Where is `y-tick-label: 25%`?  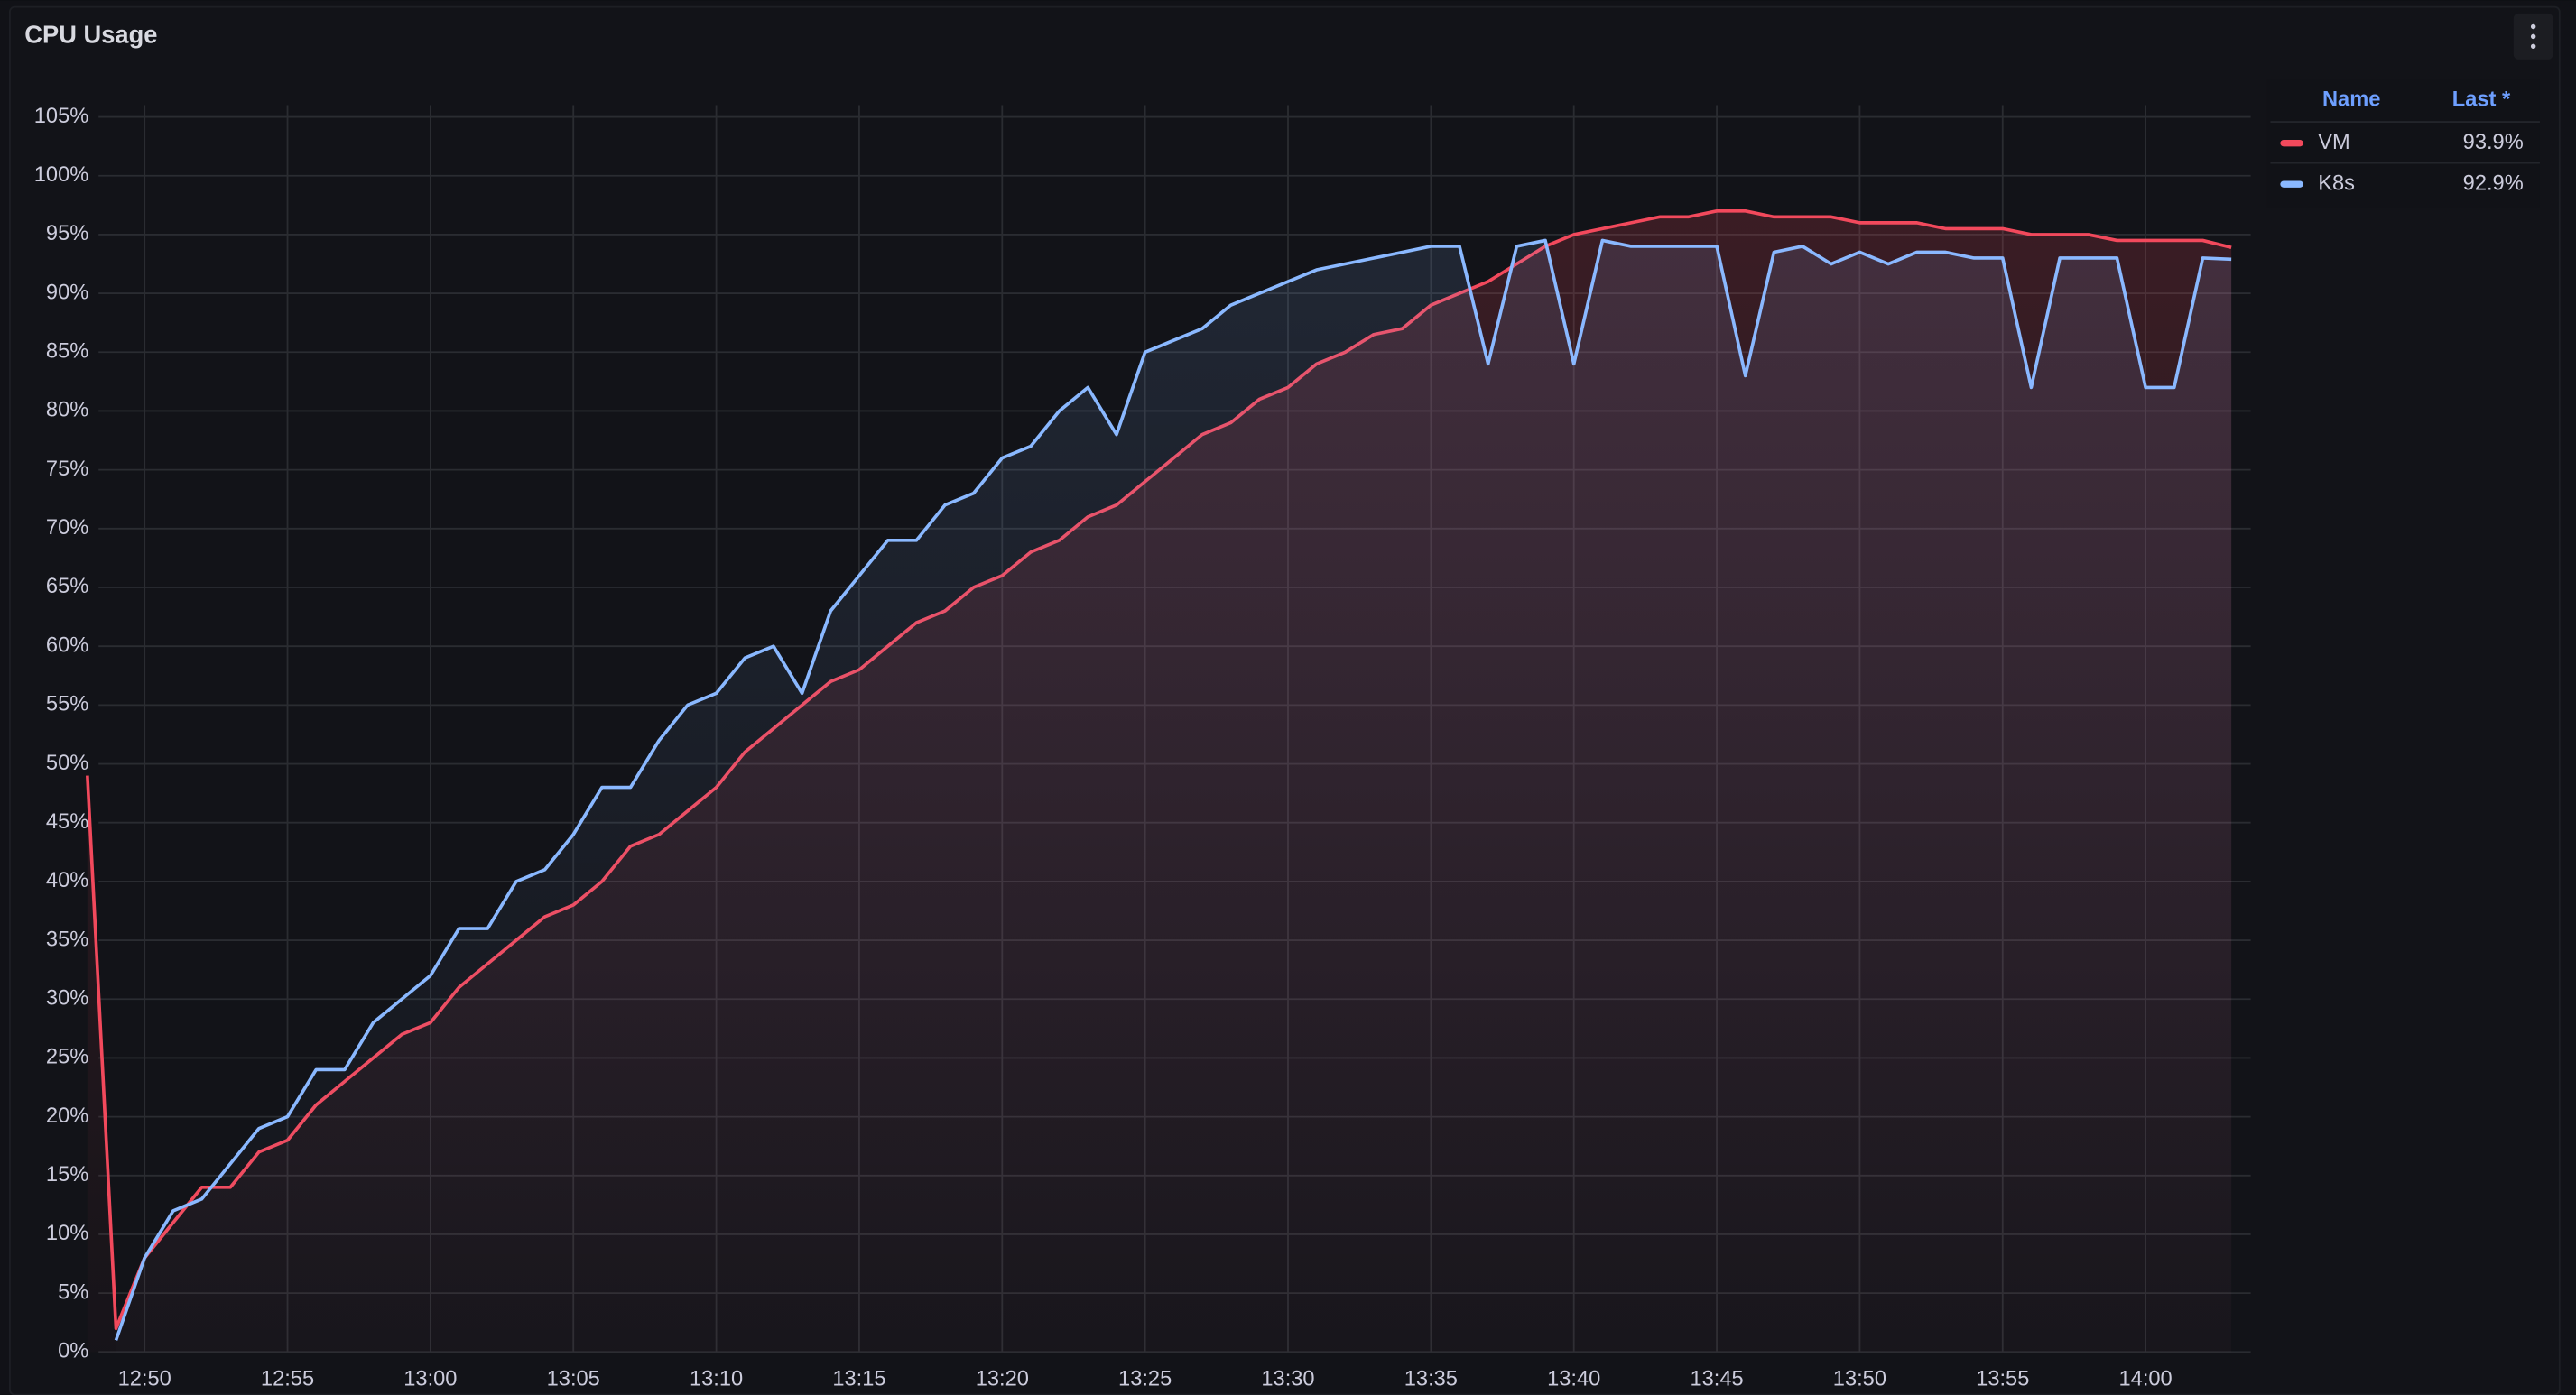
y-tick-label: 25% is located at coordinates (67, 1057).